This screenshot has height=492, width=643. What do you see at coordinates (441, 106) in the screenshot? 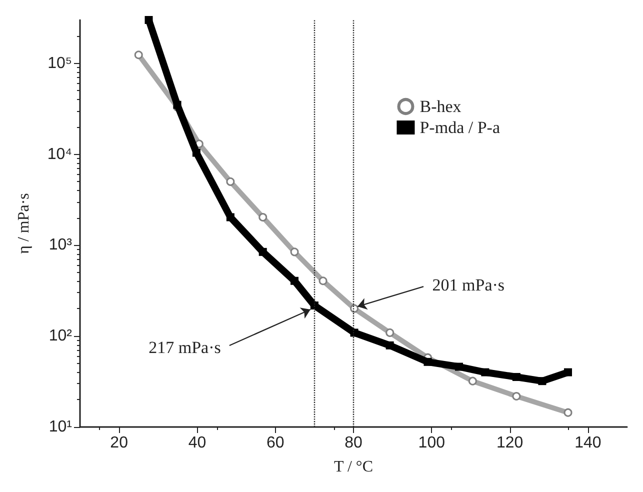
I see `legend-label: B-hex` at bounding box center [441, 106].